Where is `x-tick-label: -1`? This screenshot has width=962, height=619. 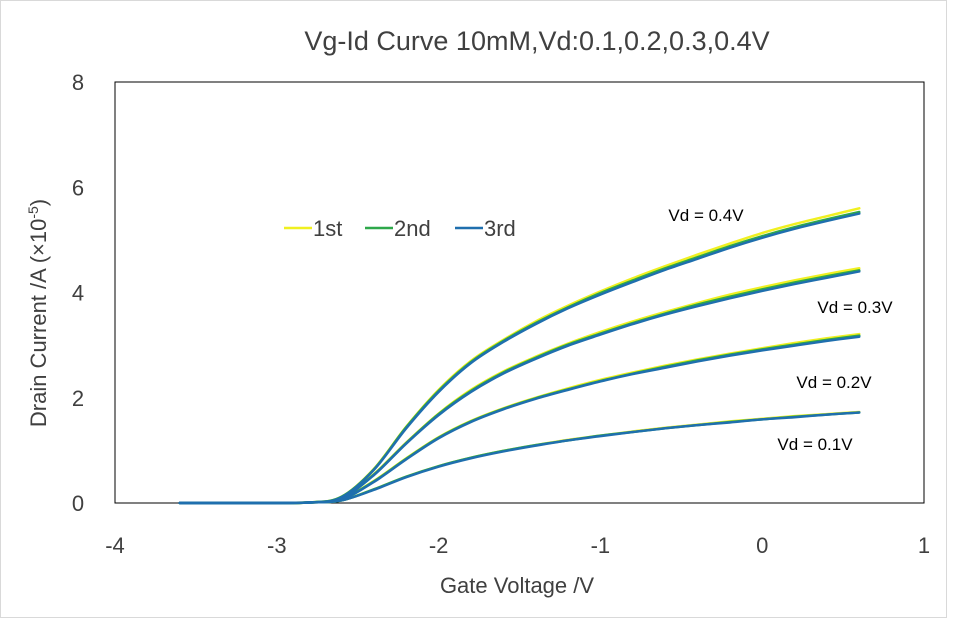 x-tick-label: -1 is located at coordinates (601, 545).